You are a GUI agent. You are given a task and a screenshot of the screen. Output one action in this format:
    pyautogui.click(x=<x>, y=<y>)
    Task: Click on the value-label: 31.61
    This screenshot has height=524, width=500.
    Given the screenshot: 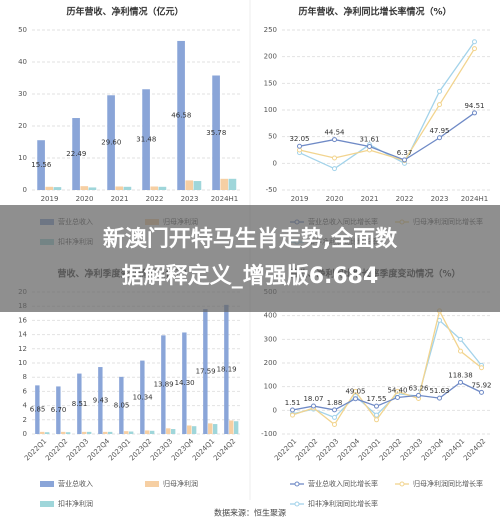 What is the action you would take?
    pyautogui.click(x=369, y=139)
    